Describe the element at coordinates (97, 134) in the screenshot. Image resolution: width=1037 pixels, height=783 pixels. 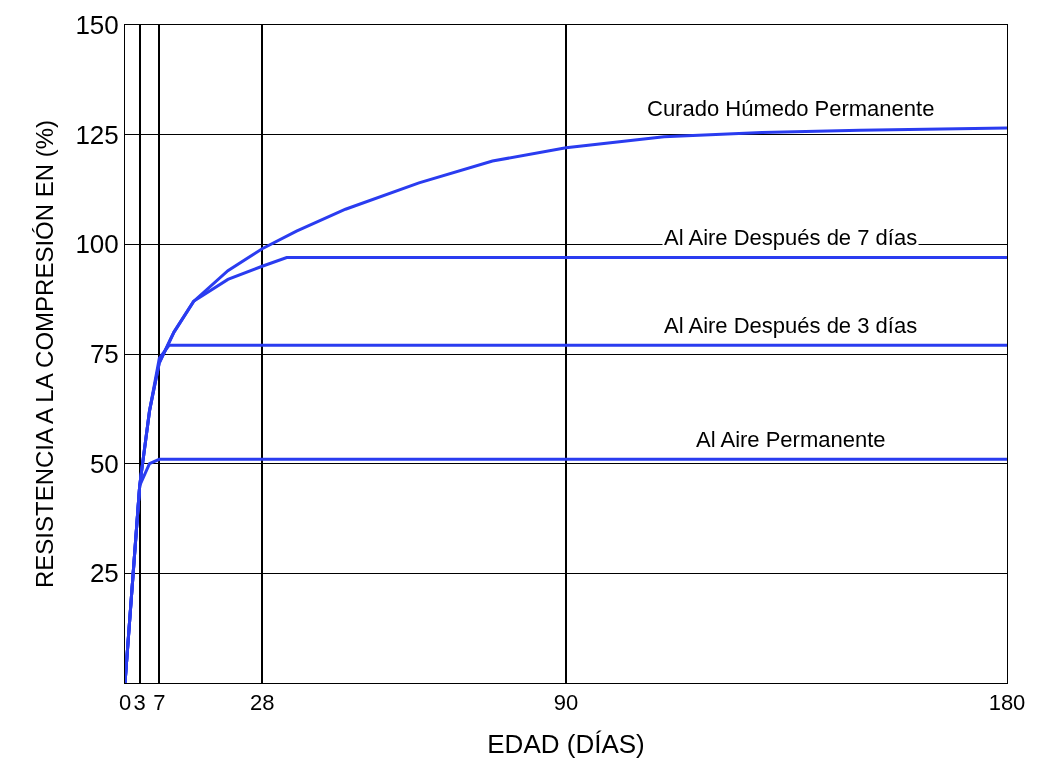
I see `y-tick-label: 125` at that location.